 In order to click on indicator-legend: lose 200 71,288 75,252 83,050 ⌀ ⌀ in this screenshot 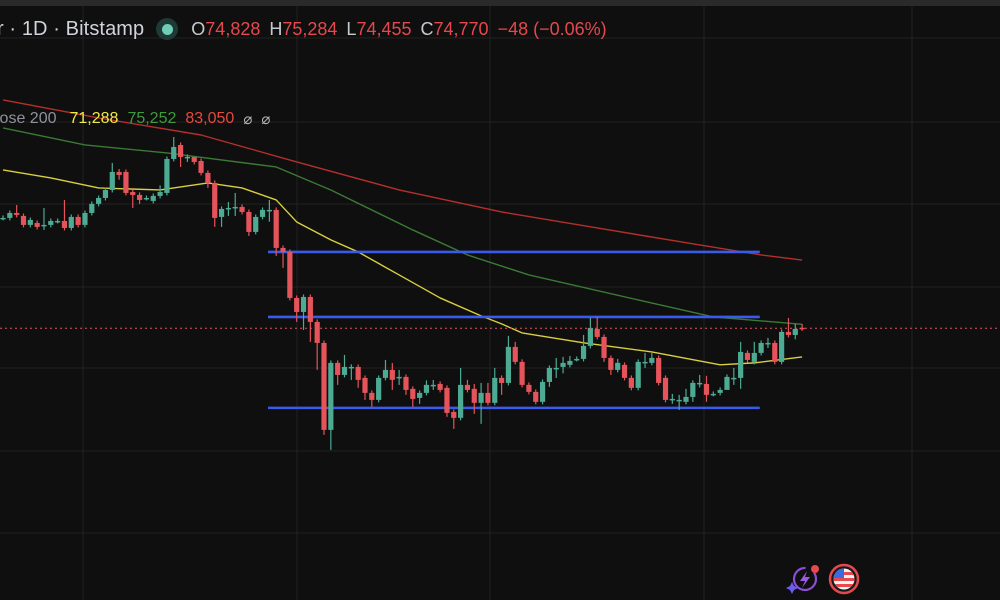, I will do `click(139, 119)`.